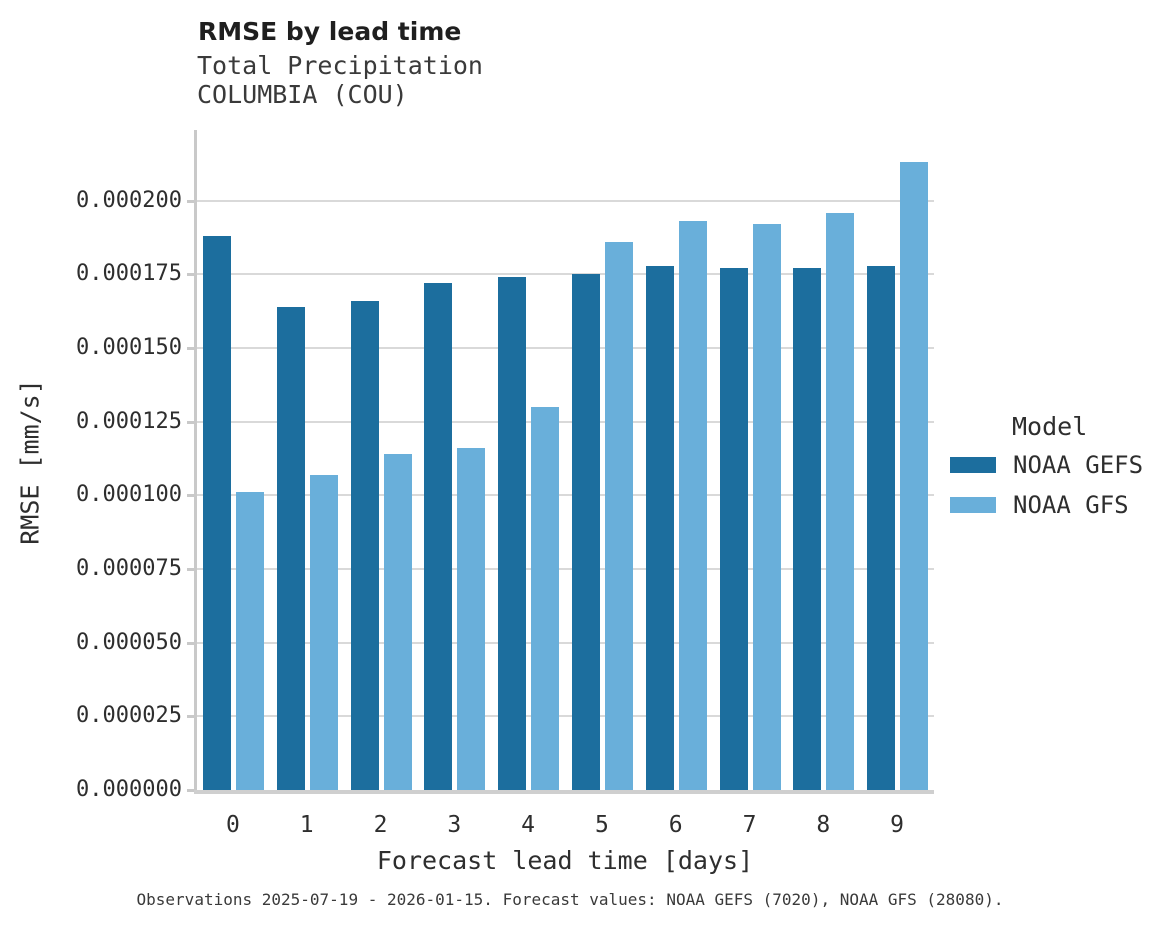 This screenshot has height=928, width=1172. What do you see at coordinates (749, 825) in the screenshot?
I see `x-tick-label-7: 7` at bounding box center [749, 825].